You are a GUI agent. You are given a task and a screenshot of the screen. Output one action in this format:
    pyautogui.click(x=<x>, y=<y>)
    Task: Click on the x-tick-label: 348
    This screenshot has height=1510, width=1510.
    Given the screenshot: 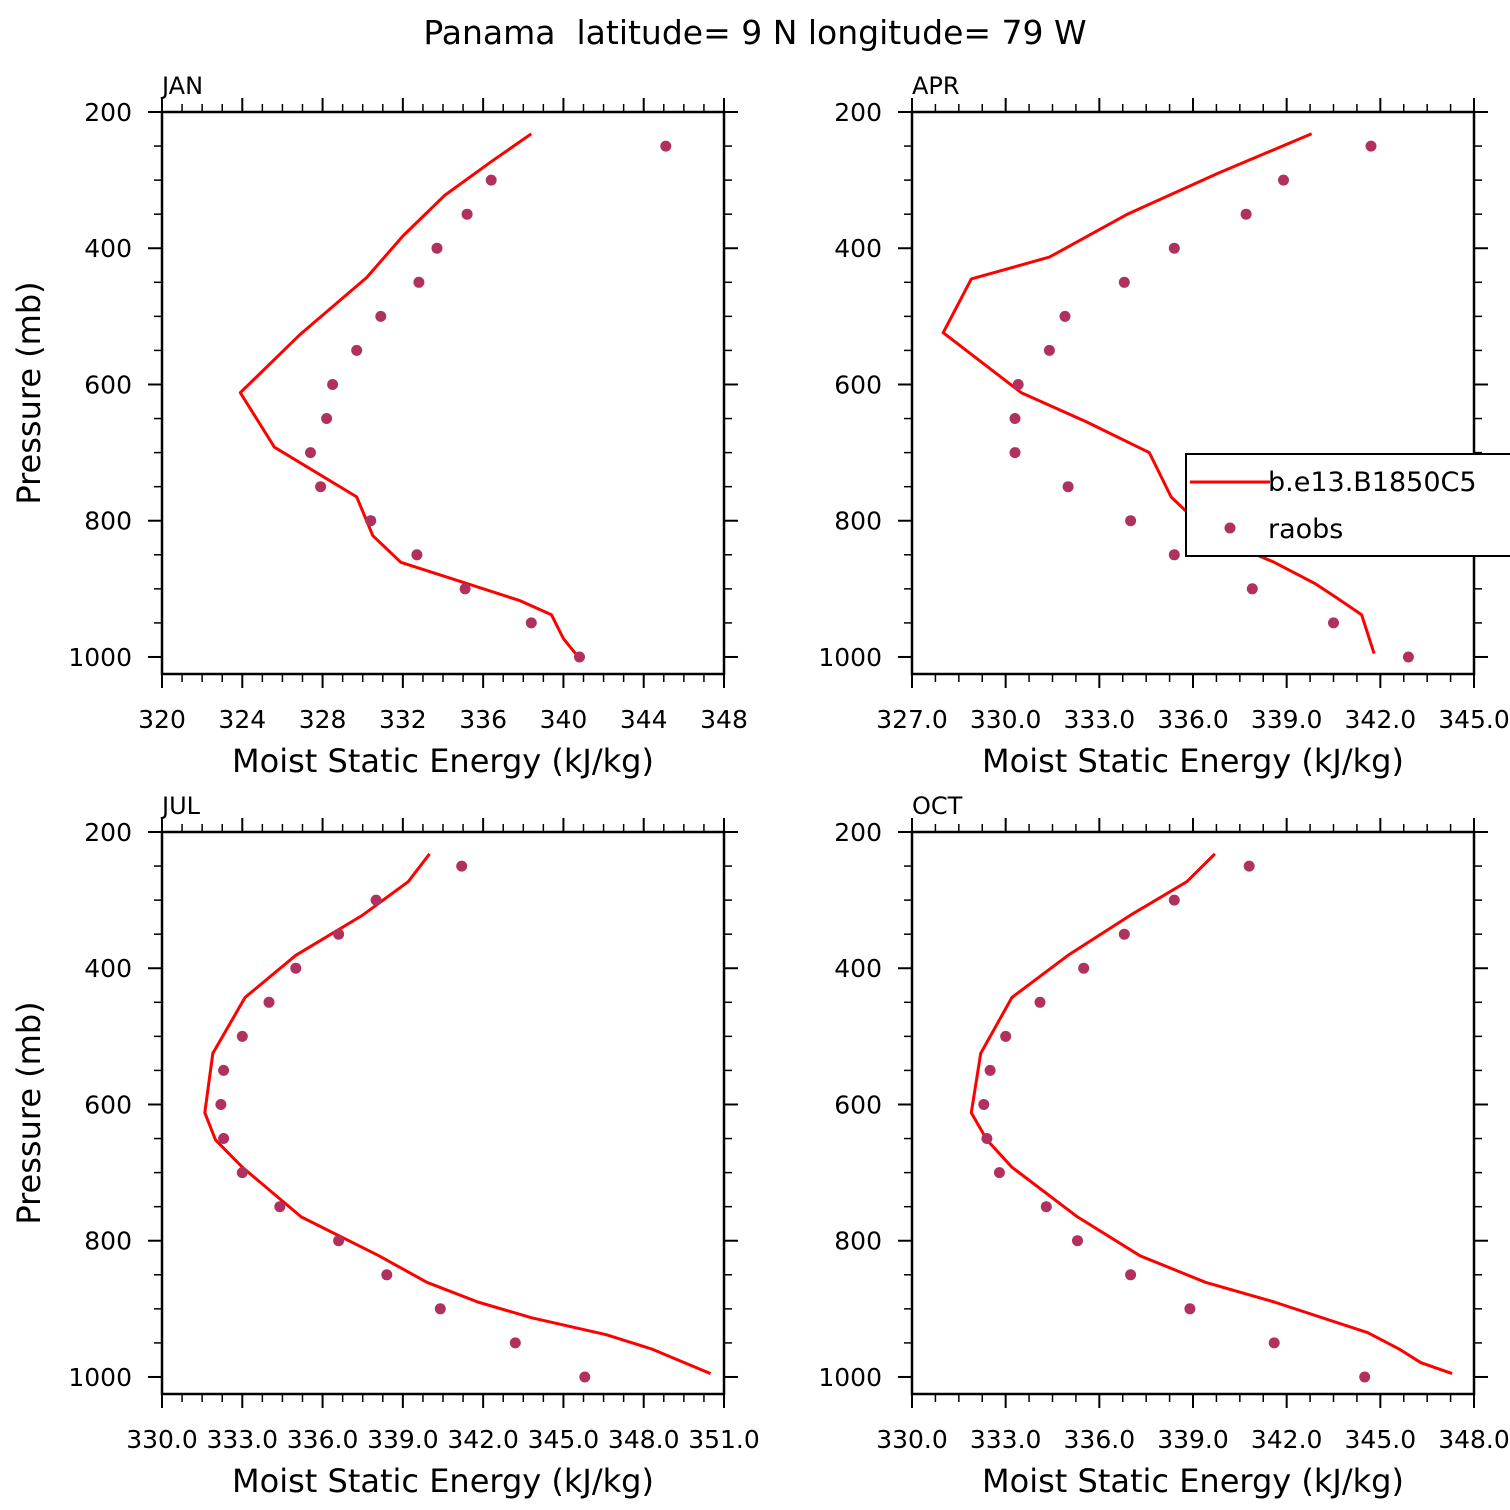 What is the action you would take?
    pyautogui.click(x=724, y=719)
    